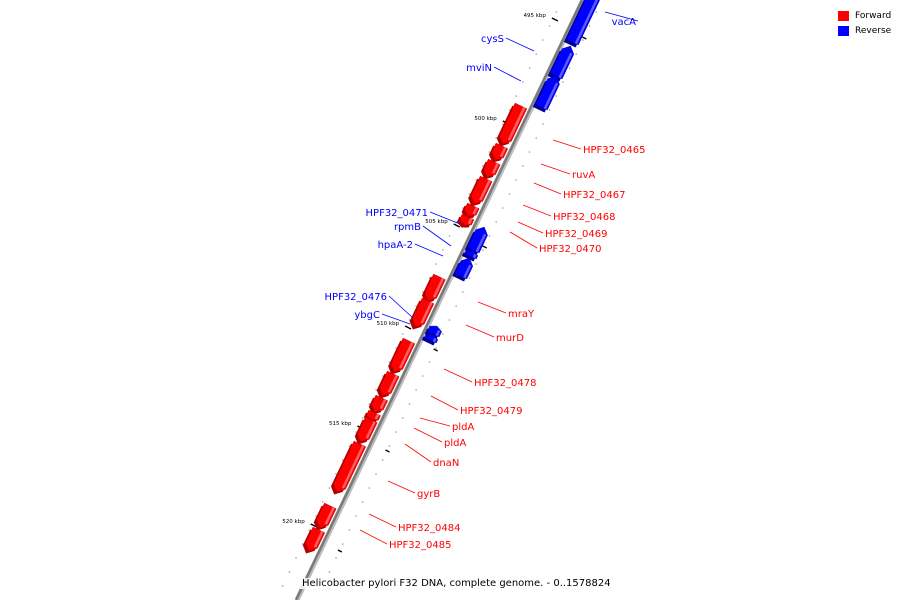 Image resolution: width=900 pixels, height=600 pixels. Describe the element at coordinates (367, 315) in the screenshot. I see `gene-label: ybgC` at that location.